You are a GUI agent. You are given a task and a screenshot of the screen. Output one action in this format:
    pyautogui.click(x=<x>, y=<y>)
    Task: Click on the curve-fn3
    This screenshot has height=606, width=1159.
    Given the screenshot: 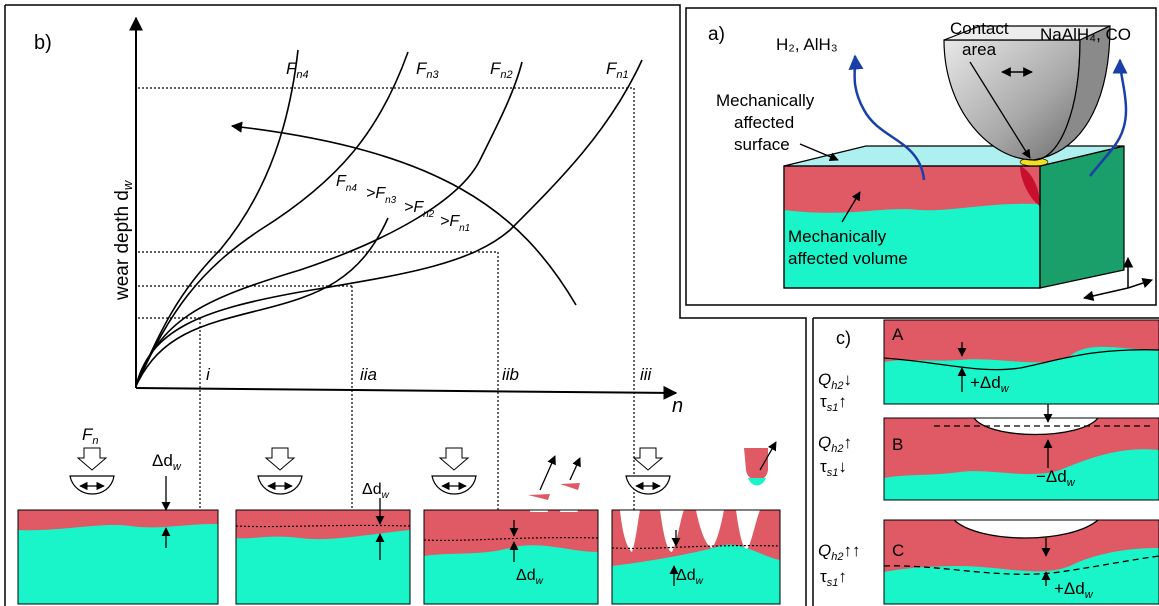 What is the action you would take?
    pyautogui.click(x=272, y=219)
    